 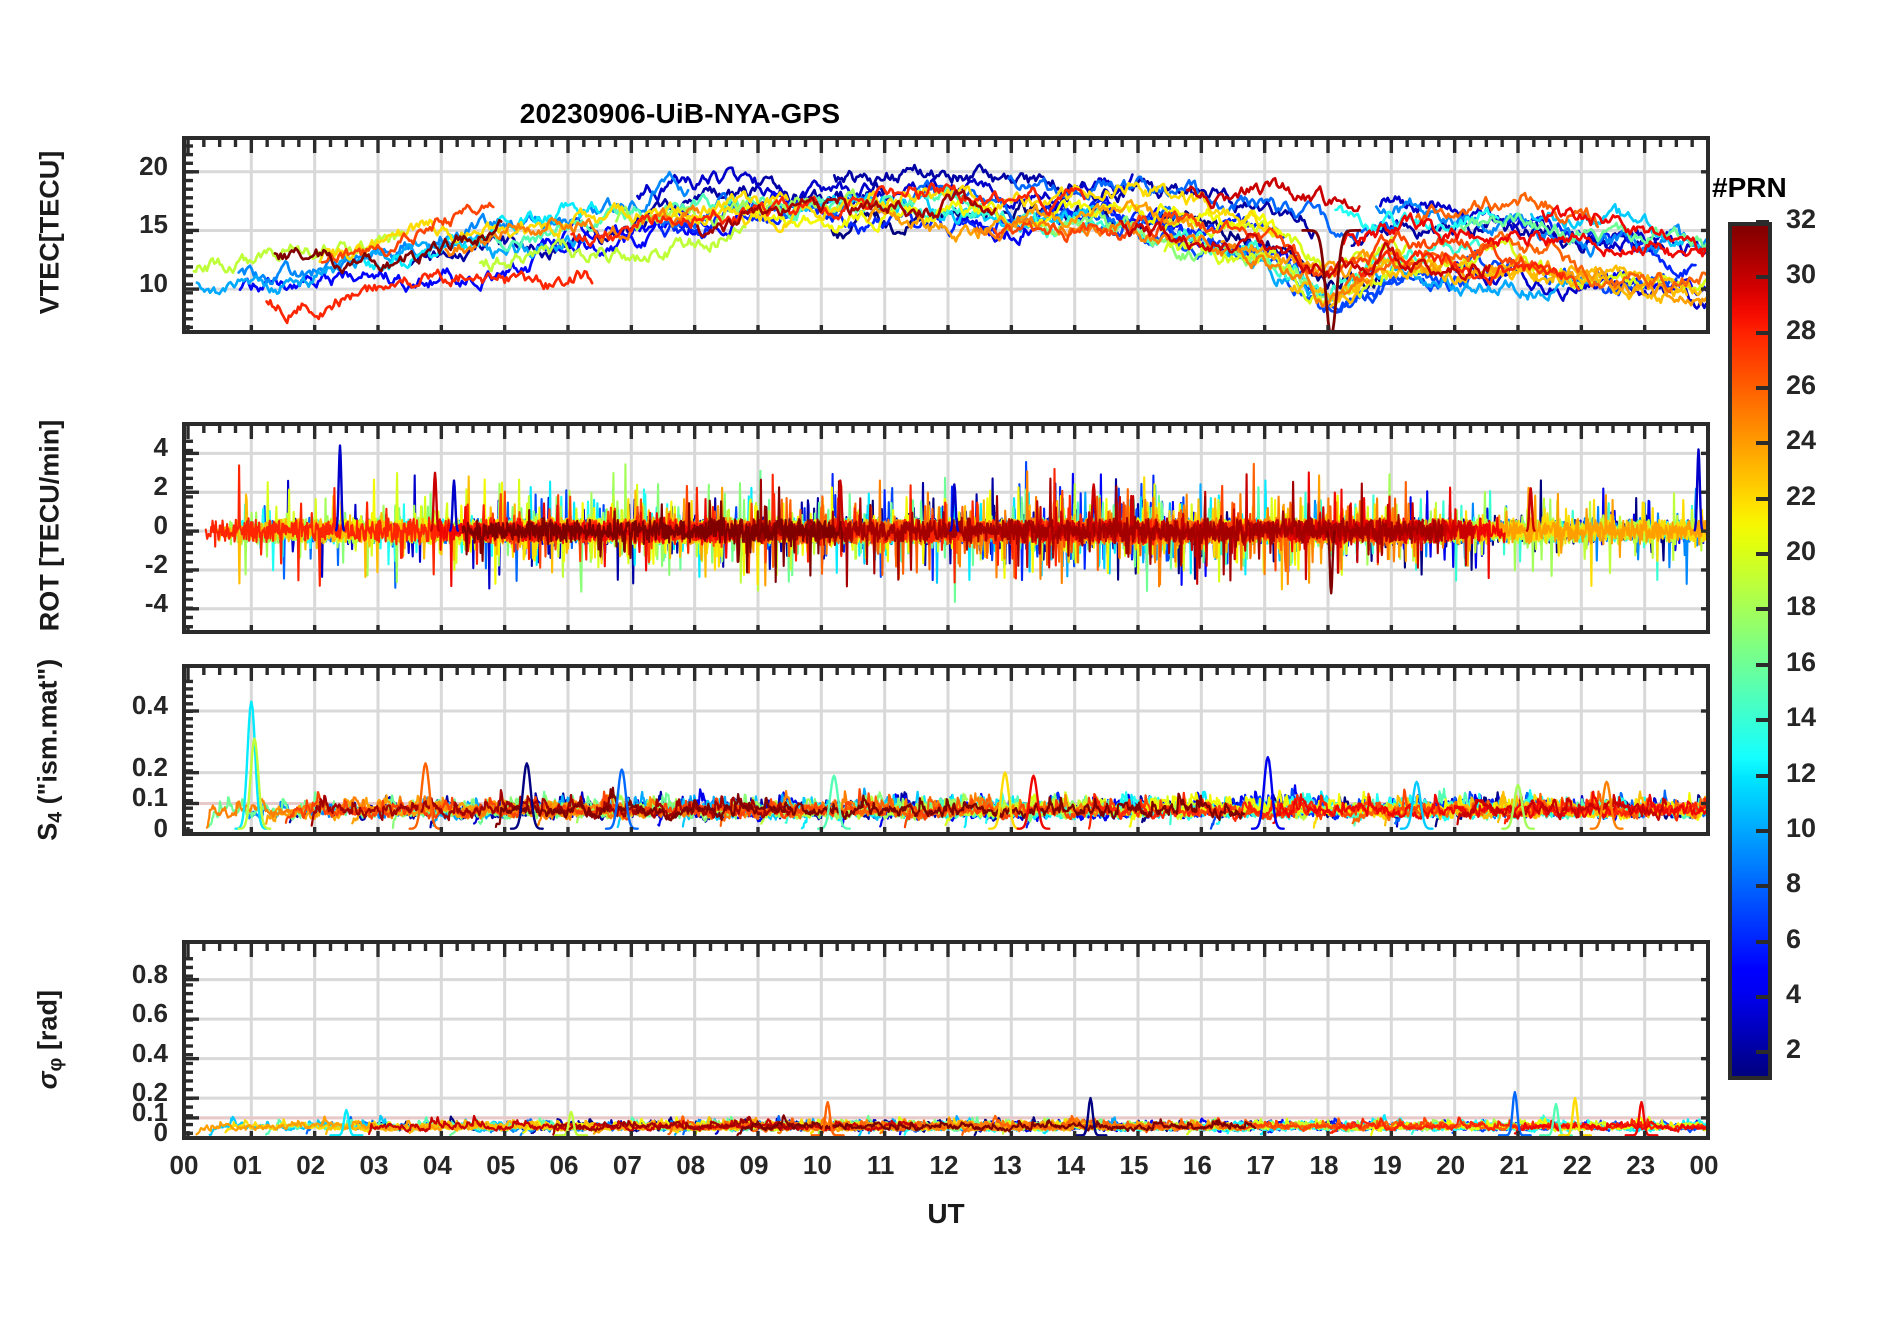 I want to click on x-tick-10-10: 10, so click(x=817, y=1165).